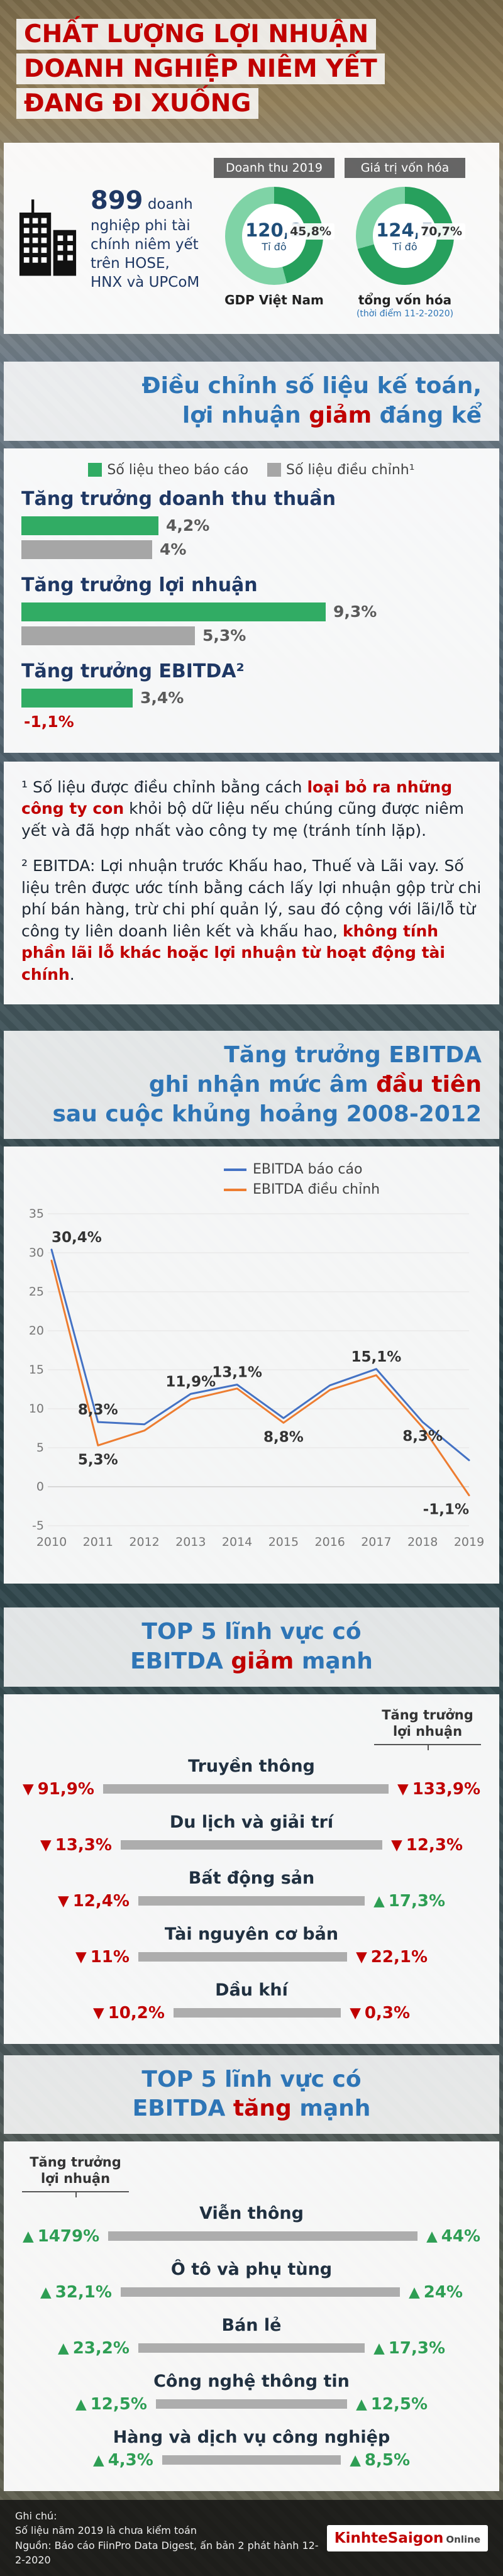 This screenshot has width=503, height=2576. Describe the element at coordinates (260, 1355) in the screenshot. I see `ebitda-reported-line` at that location.